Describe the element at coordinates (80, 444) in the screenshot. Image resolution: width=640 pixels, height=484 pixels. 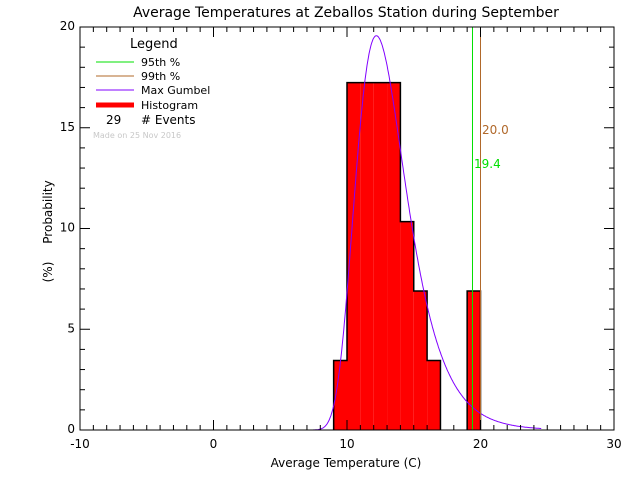
I see `x-tick-label: -10` at that location.